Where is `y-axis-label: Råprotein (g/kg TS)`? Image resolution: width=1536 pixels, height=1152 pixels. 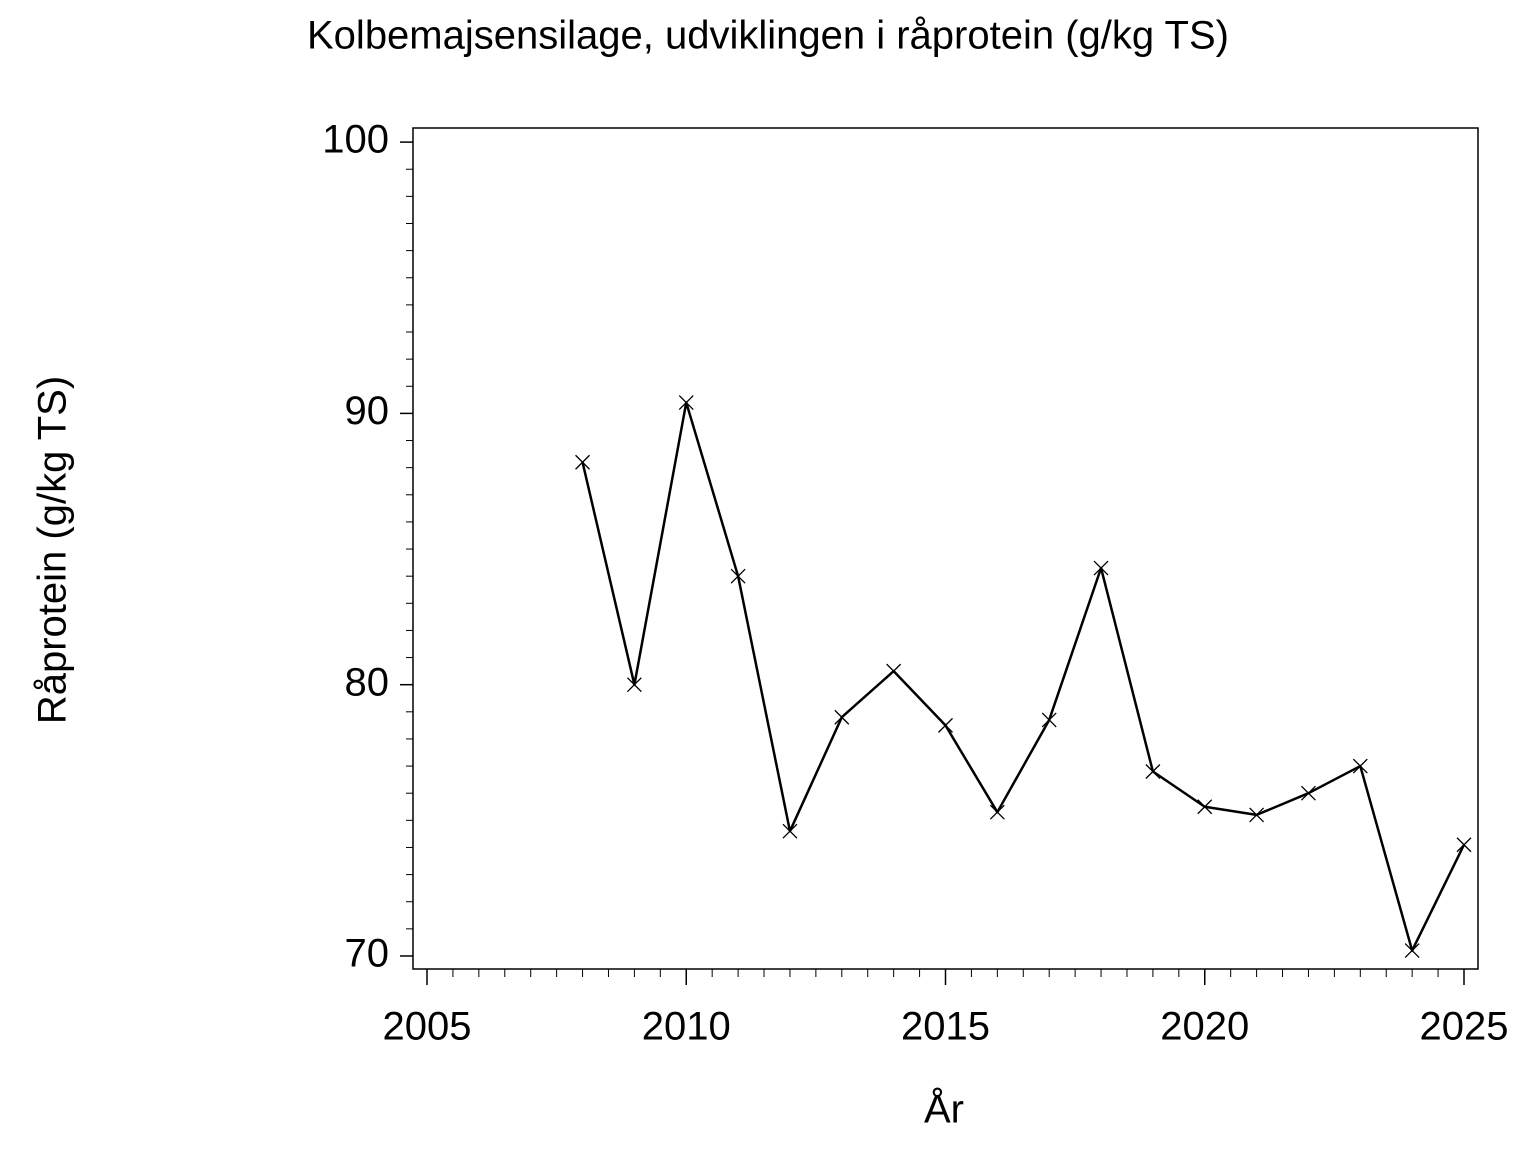
y-axis-label: Råprotein (g/kg TS) is located at coordinates (53, 550).